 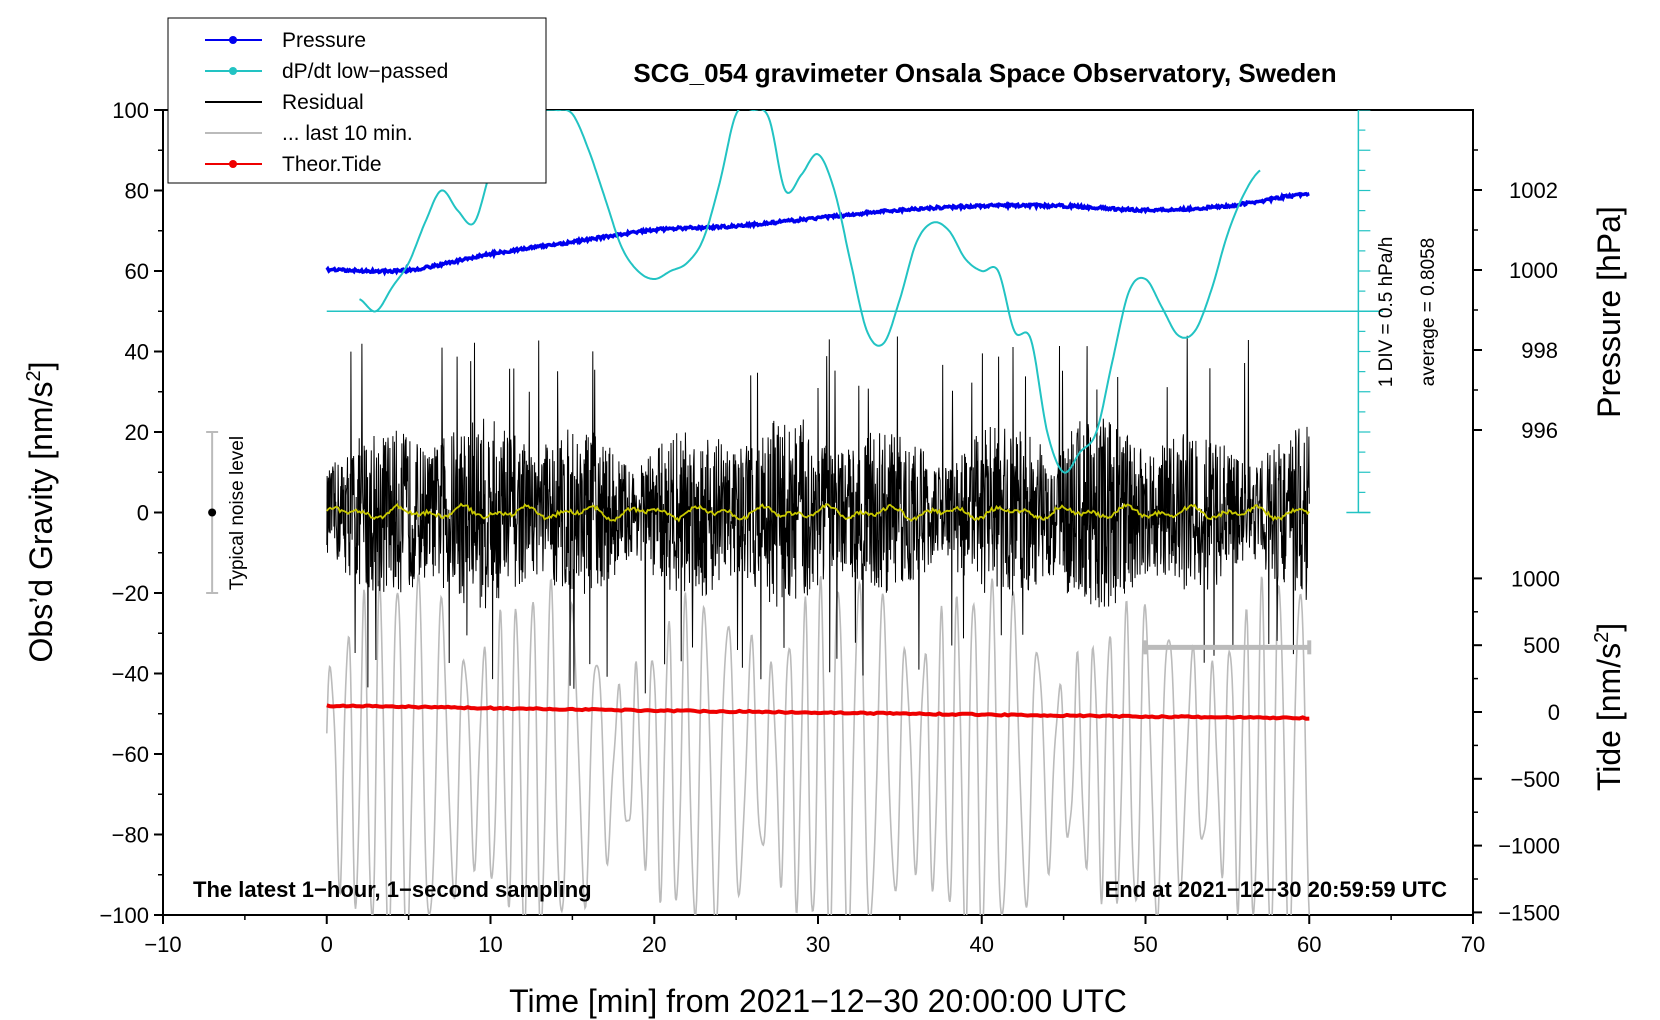 What do you see at coordinates (817, 234) in the screenshot?
I see `series-pressure` at bounding box center [817, 234].